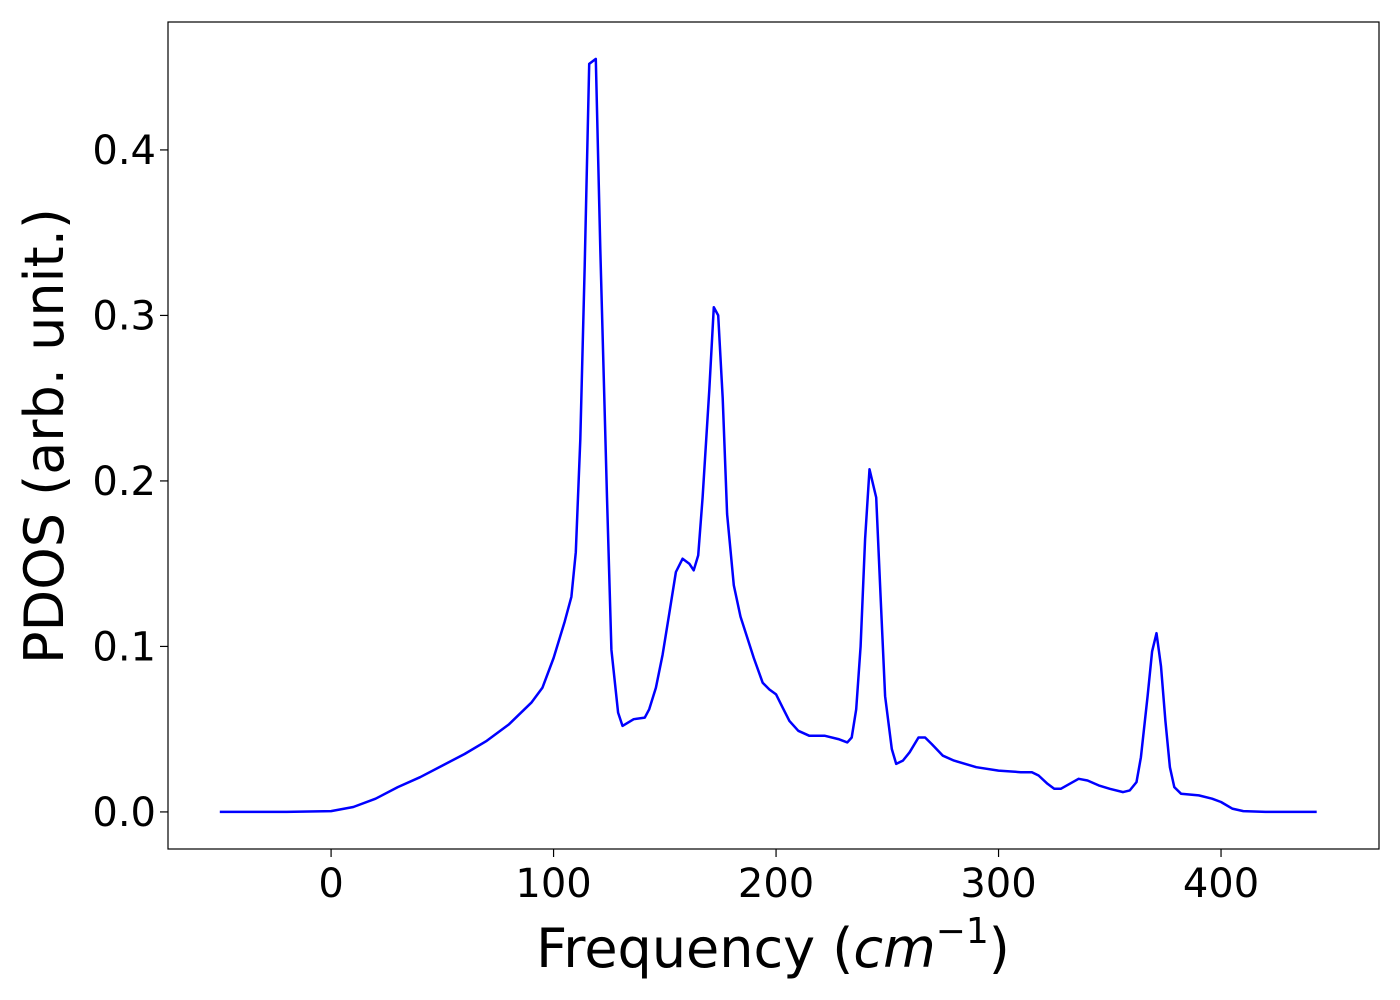  What do you see at coordinates (124, 482) in the screenshot?
I see `y-tick-label: 0.2` at bounding box center [124, 482].